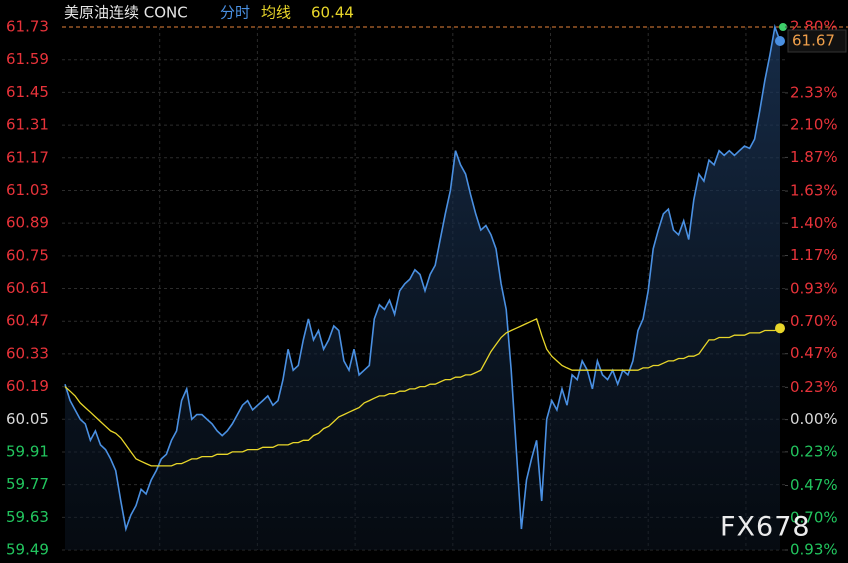  Describe the element at coordinates (783, 27) in the screenshot. I see `high-dot` at that location.